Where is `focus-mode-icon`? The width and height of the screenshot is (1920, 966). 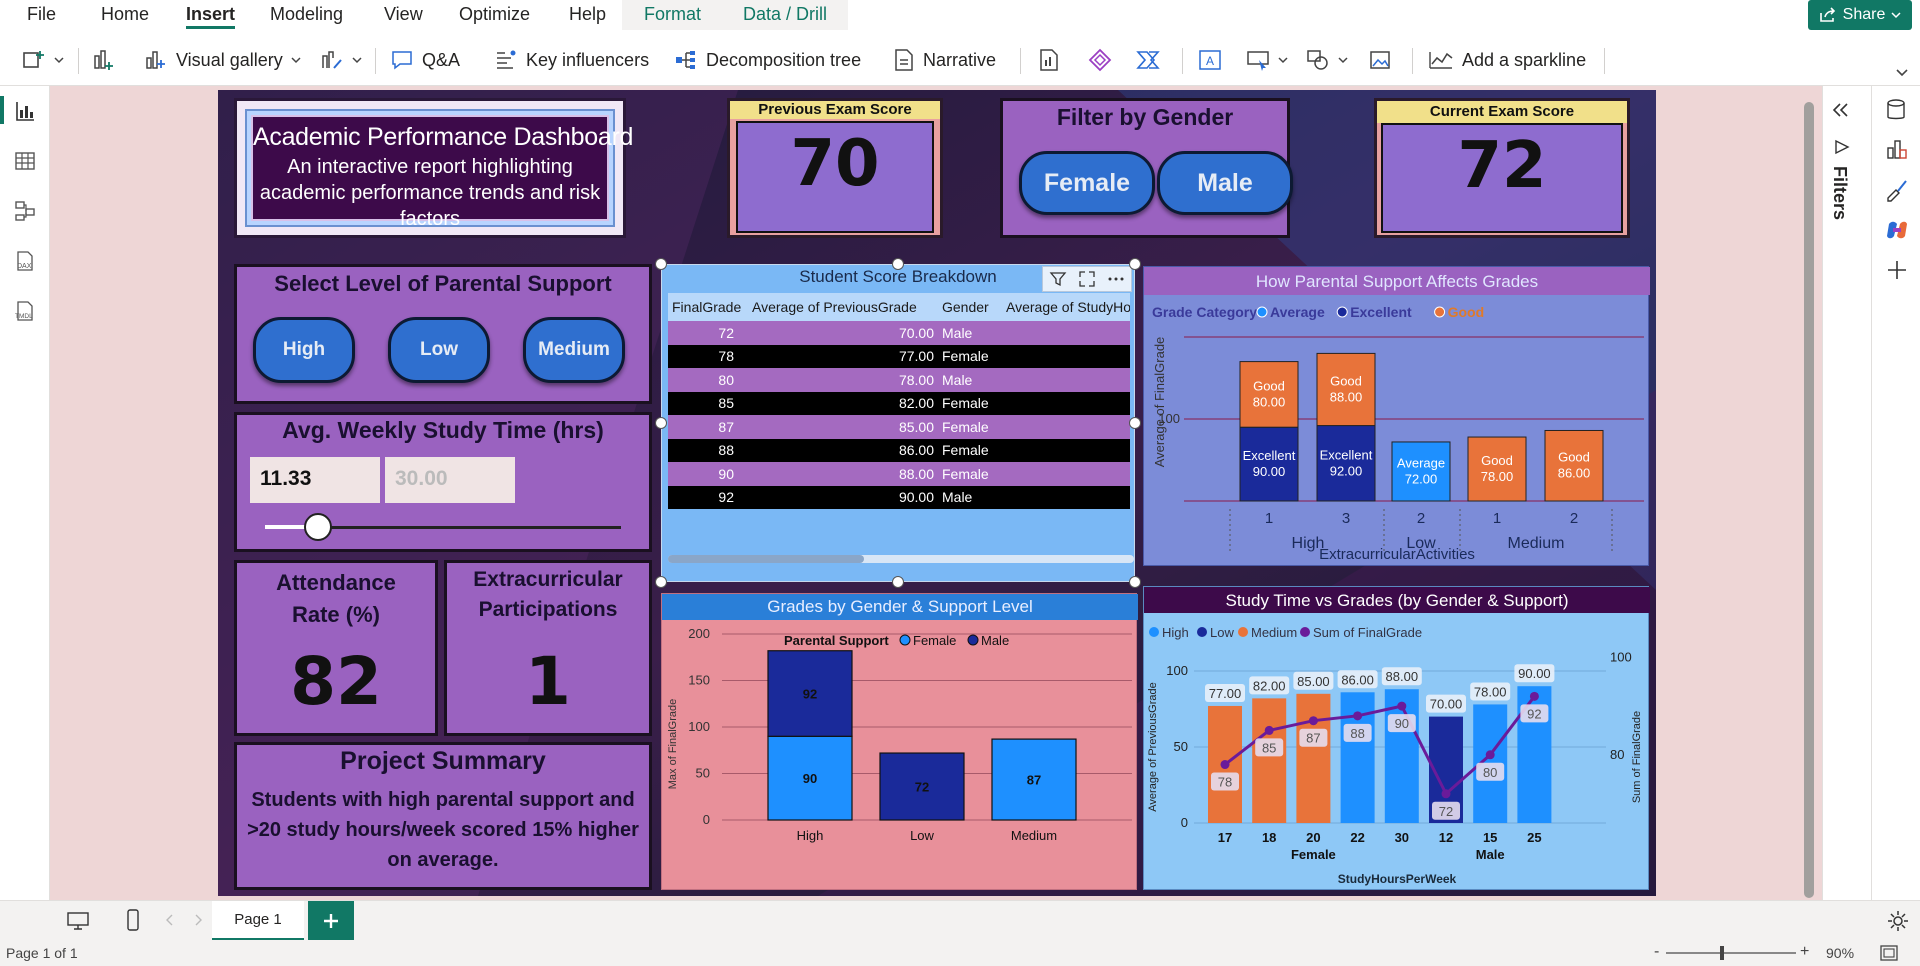
focus-mode-icon is located at coordinates (1087, 279).